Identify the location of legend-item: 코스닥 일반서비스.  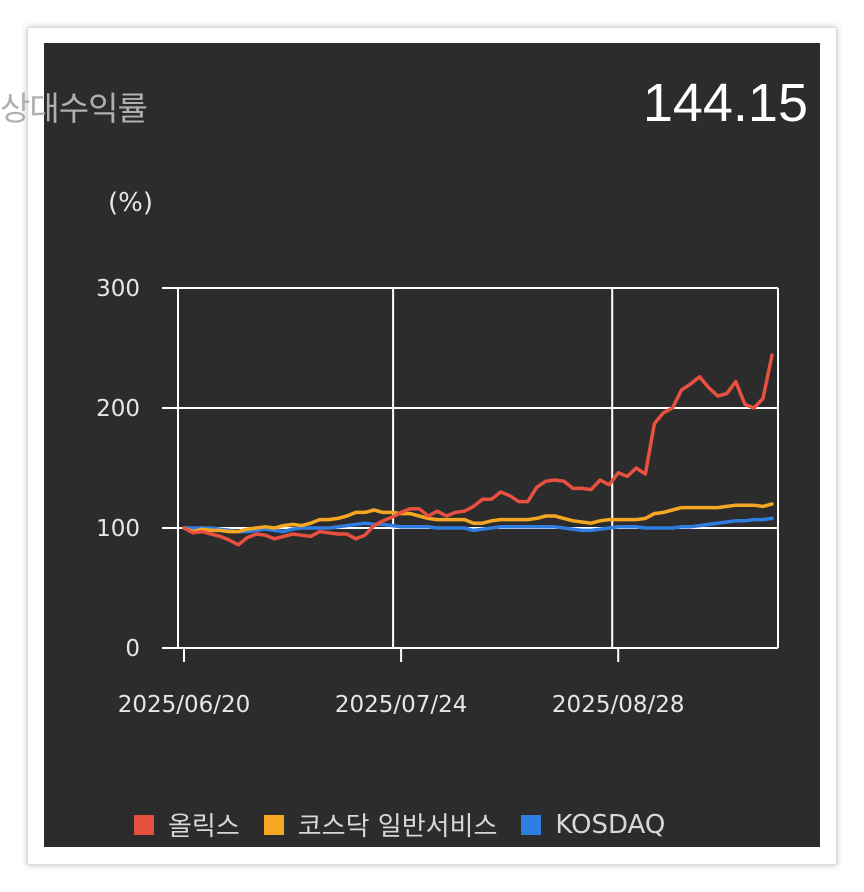
(380, 824).